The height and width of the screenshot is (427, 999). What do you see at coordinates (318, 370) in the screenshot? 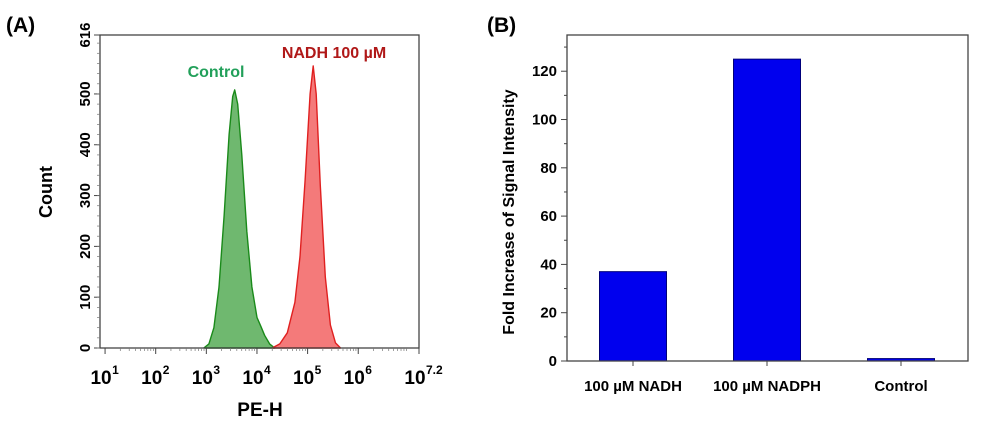
I see `x-tick-exponent: 5` at bounding box center [318, 370].